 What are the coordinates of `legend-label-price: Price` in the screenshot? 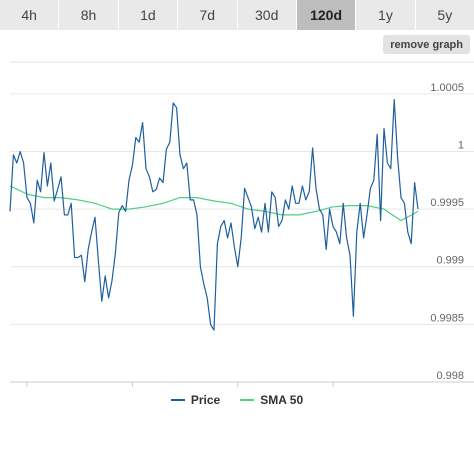 It's located at (205, 400).